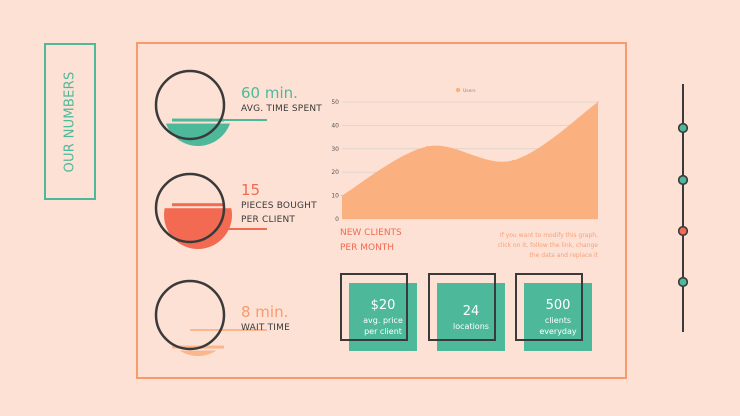 The image size is (740, 416). Describe the element at coordinates (281, 109) in the screenshot. I see `stat-label: AVG. TIME SPENT` at that location.